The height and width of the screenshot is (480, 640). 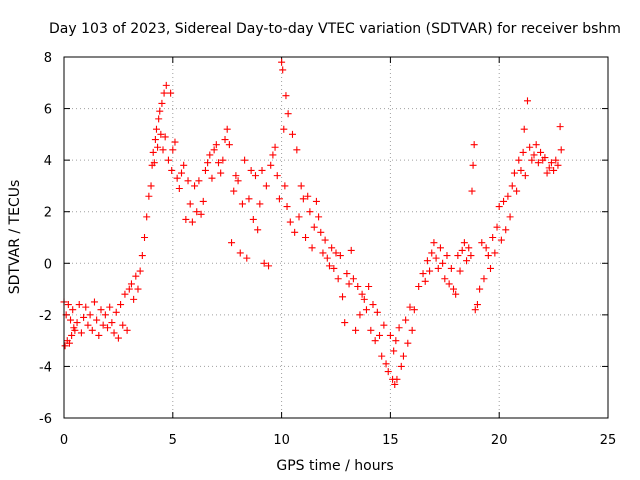 What do you see at coordinates (45, 367) in the screenshot?
I see `y-tick-label: -4` at bounding box center [45, 367].